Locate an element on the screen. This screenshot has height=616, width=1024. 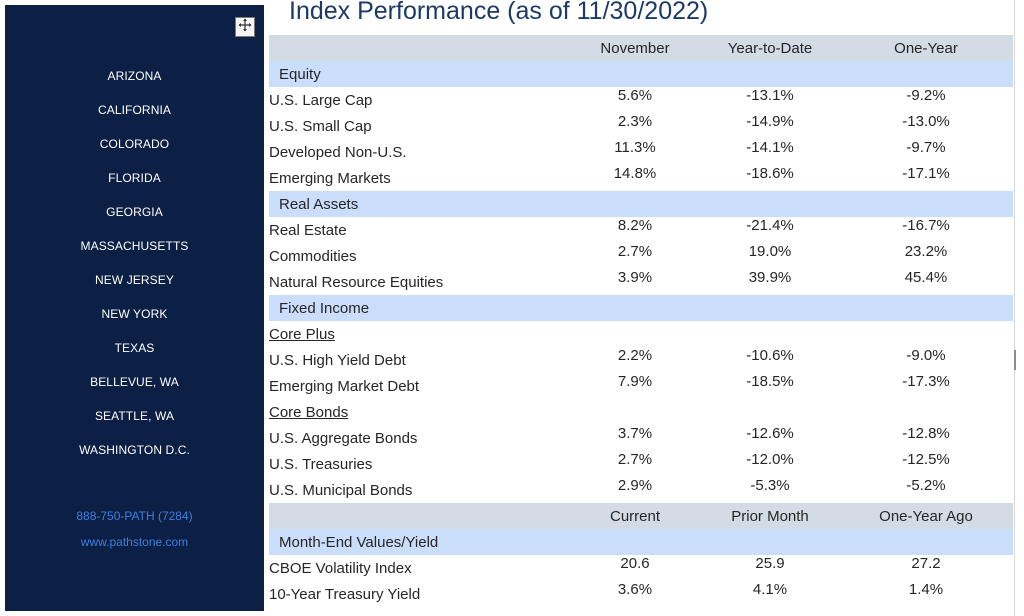
section-fixed-income: Fixed Income is located at coordinates (641, 308).